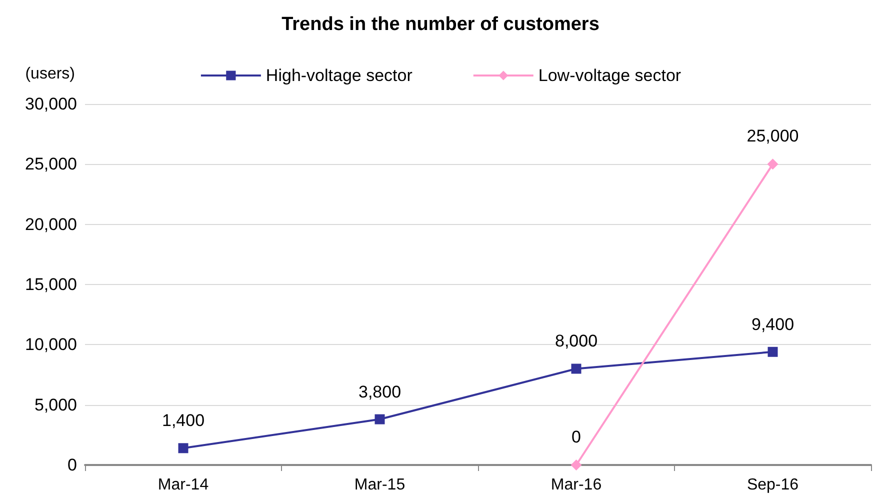 This screenshot has width=881, height=498. Describe the element at coordinates (339, 75) in the screenshot. I see `legend-label: High-voltage sector` at that location.